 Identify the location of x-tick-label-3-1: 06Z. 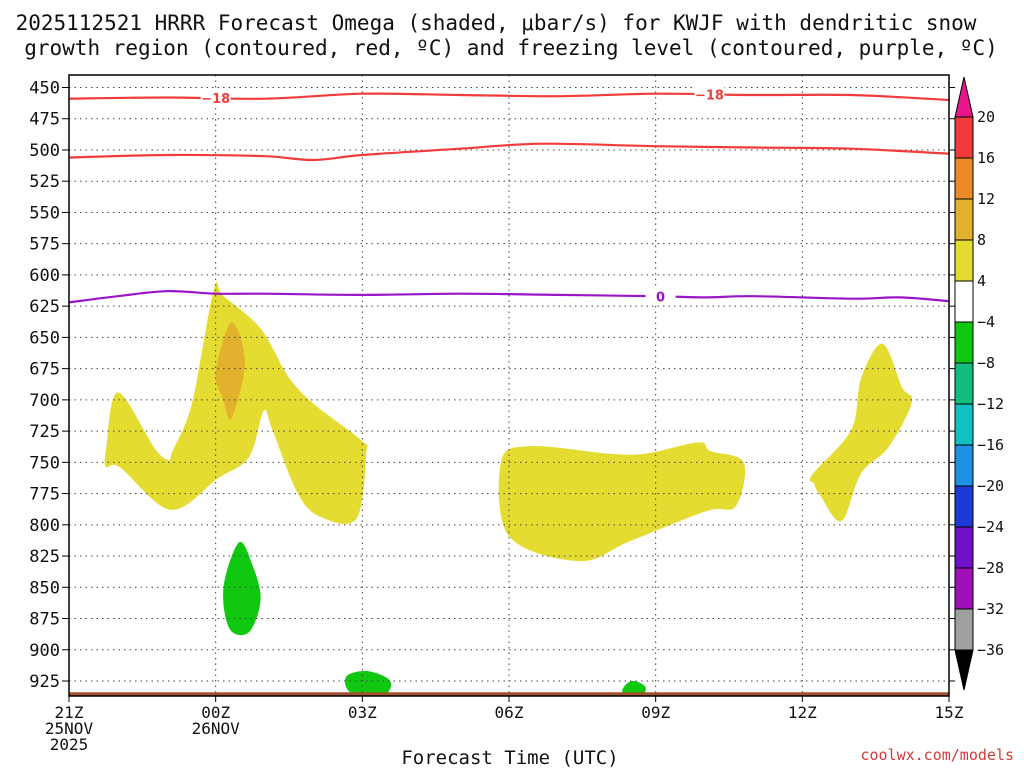
(509, 712).